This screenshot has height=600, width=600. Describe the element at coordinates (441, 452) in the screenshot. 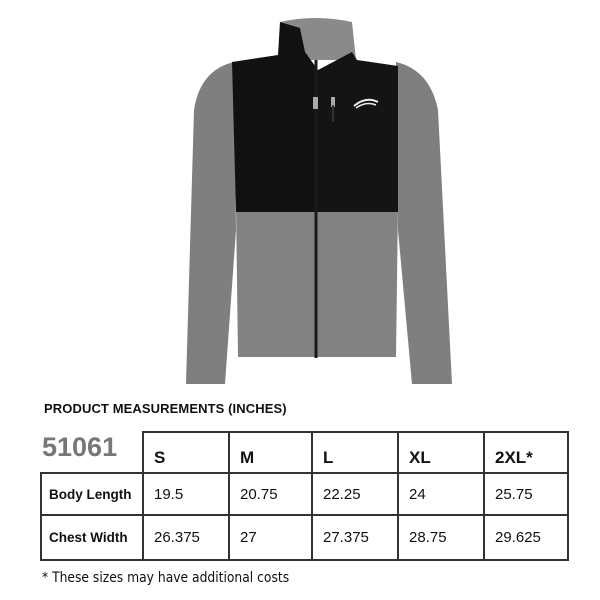

I see `column-header: XL` at that location.